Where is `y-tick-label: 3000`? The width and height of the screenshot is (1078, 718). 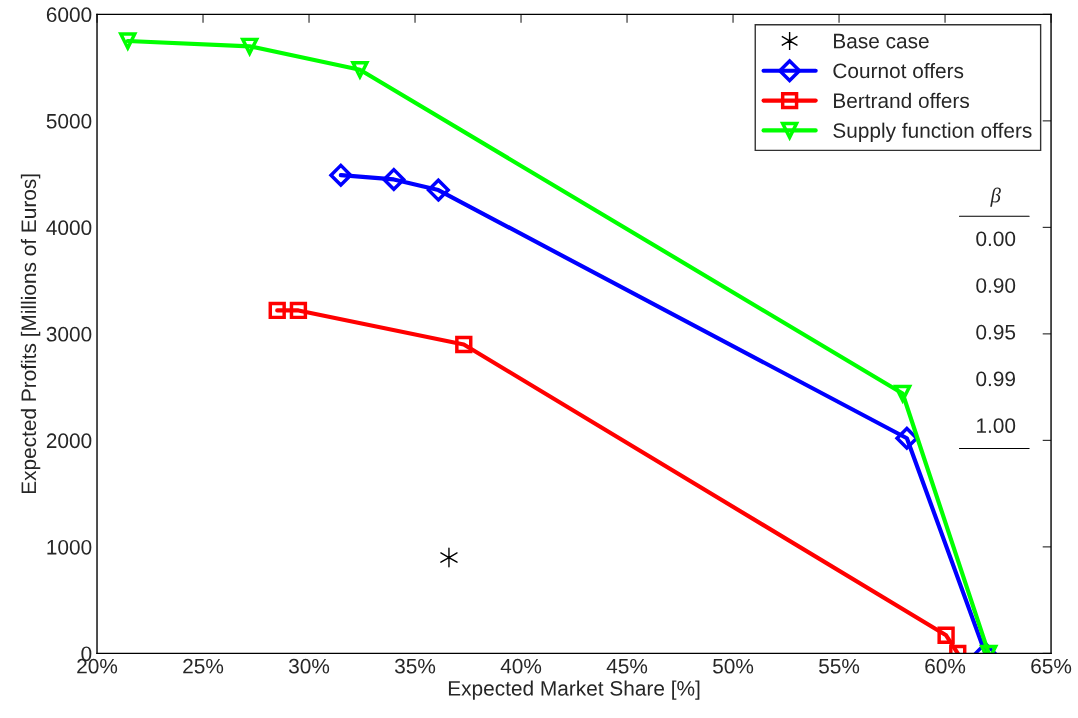
y-tick-label: 3000 is located at coordinates (69, 334).